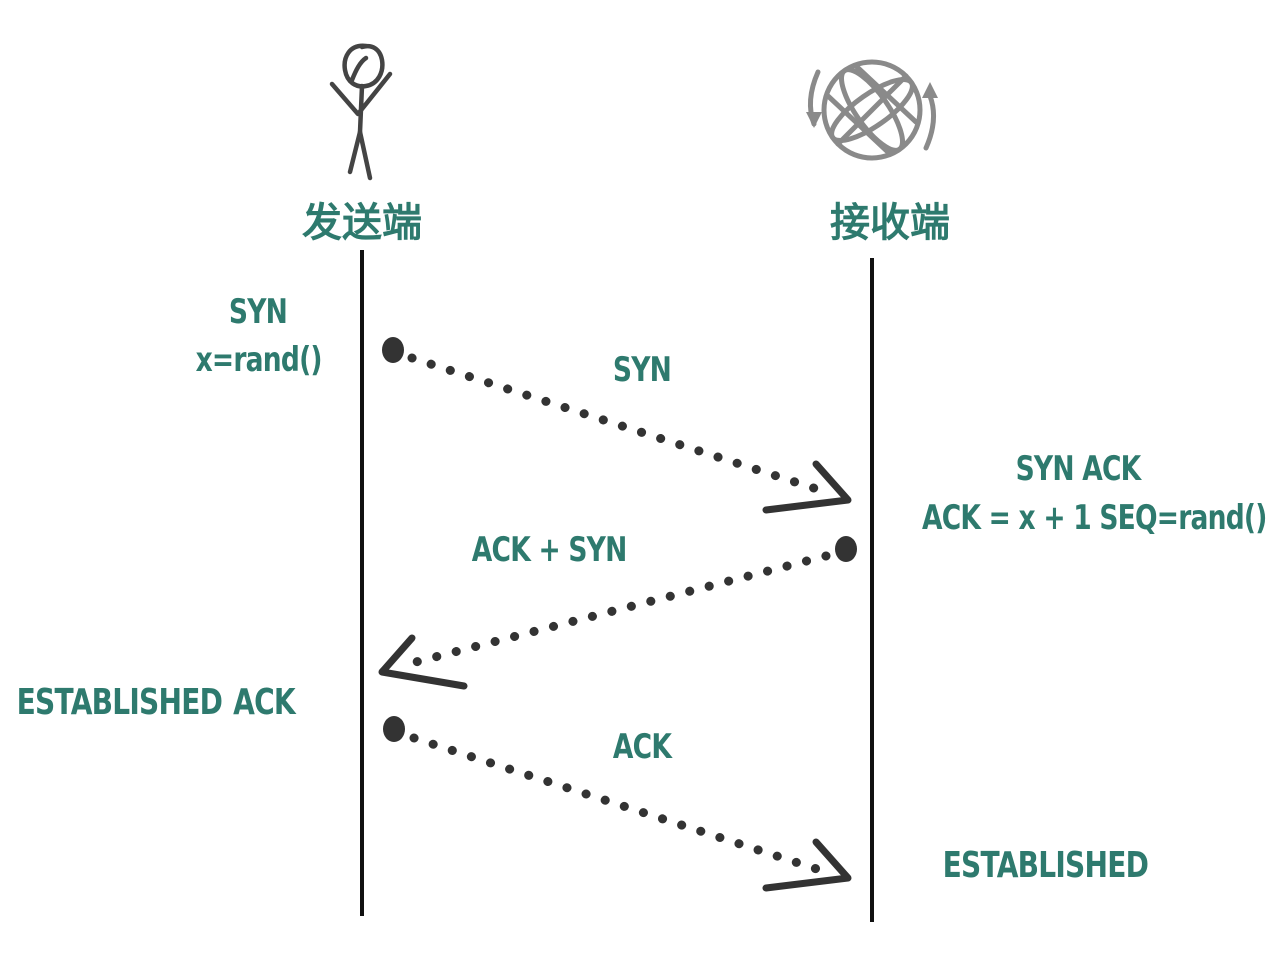 This screenshot has width=1280, height=960. What do you see at coordinates (617, 804) in the screenshot?
I see `ack-arrow` at bounding box center [617, 804].